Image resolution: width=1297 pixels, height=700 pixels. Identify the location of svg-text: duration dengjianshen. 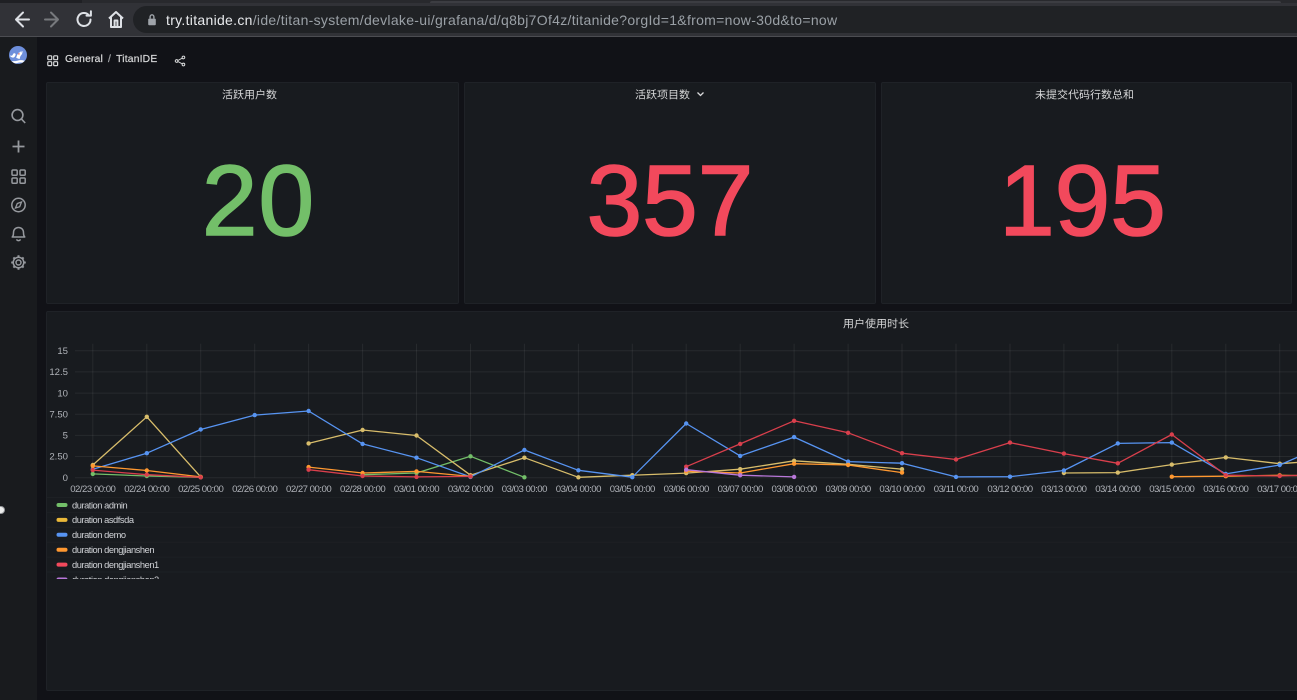
(113, 550).